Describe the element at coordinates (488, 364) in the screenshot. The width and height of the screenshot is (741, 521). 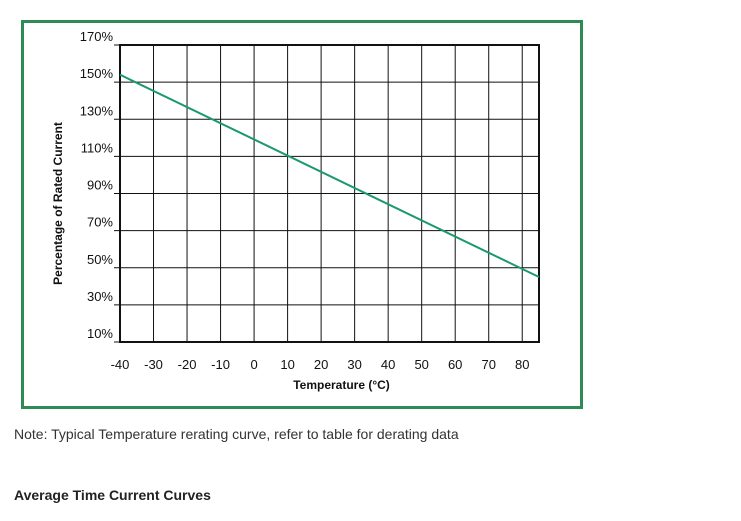
I see `x-tick-label: 70` at that location.